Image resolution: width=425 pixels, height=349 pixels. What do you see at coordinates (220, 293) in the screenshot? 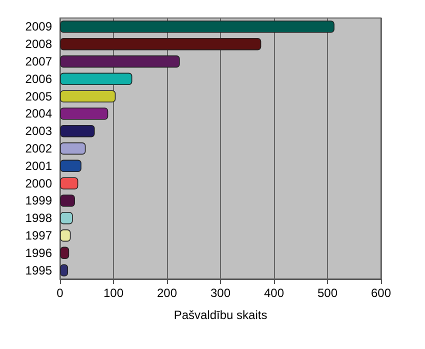
I see `x-tick-label: 300` at bounding box center [220, 293].